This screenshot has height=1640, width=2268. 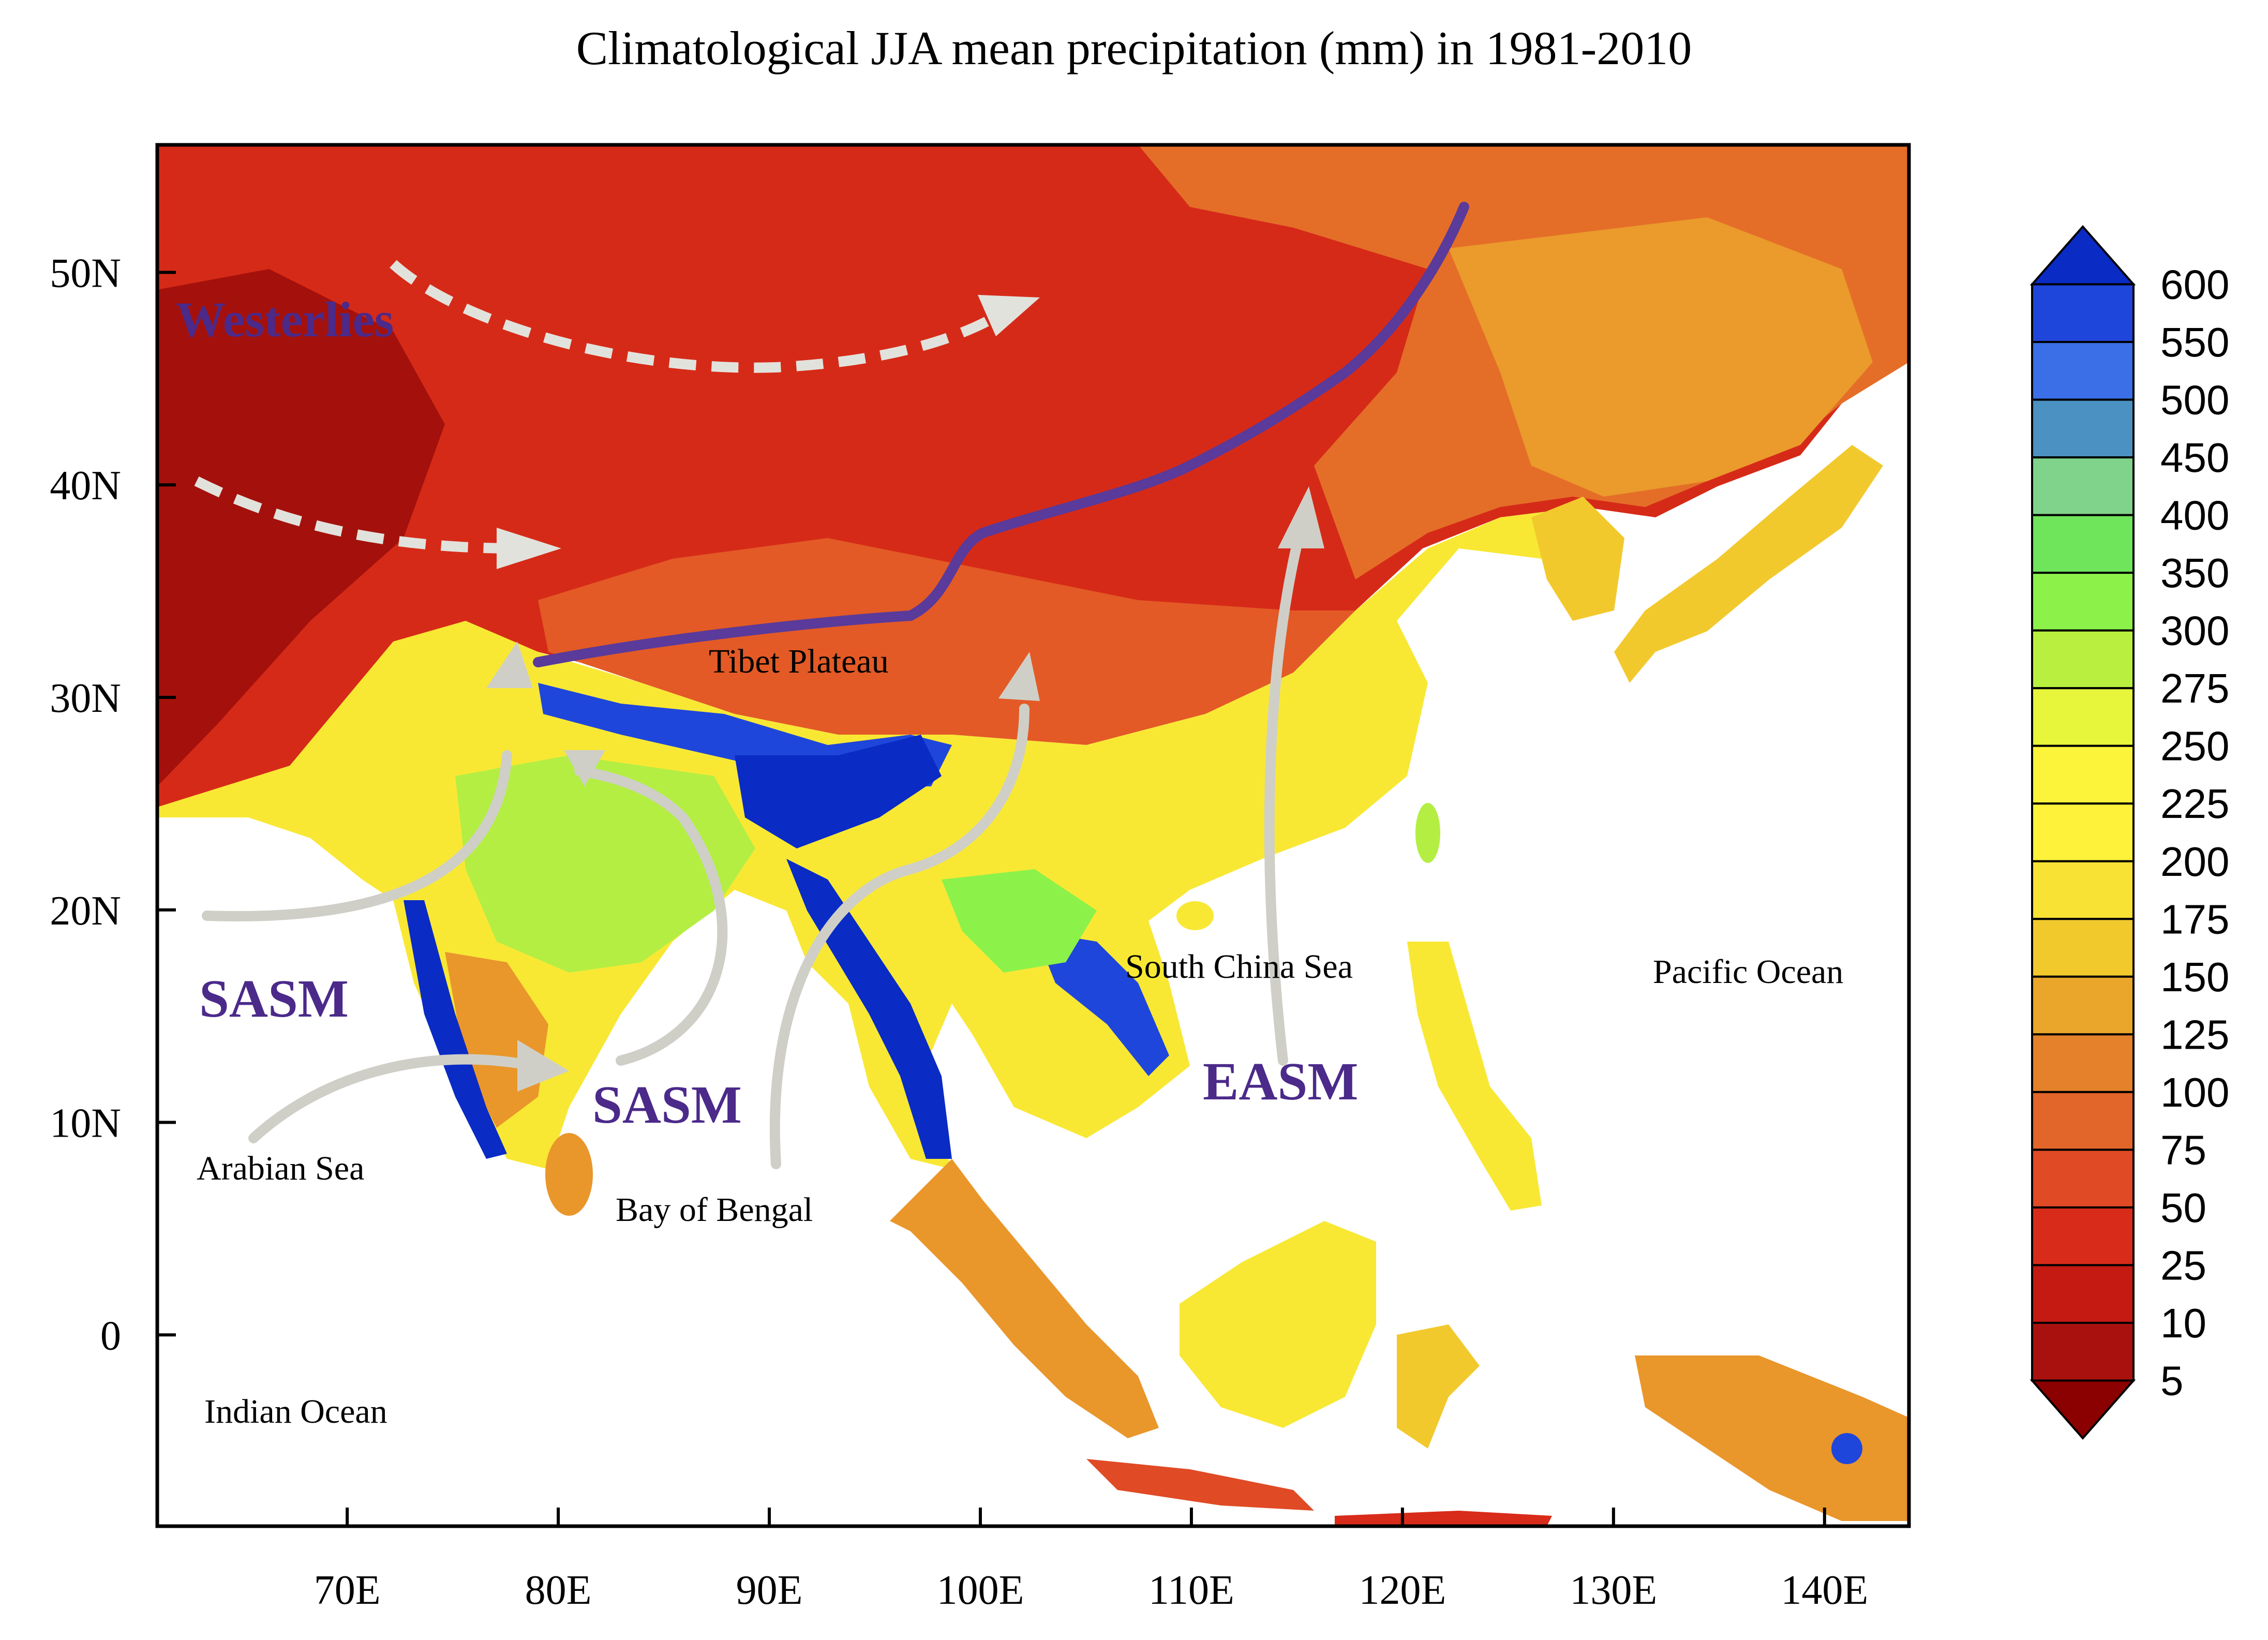 I want to click on new-guinea, so click(x=1772, y=1438).